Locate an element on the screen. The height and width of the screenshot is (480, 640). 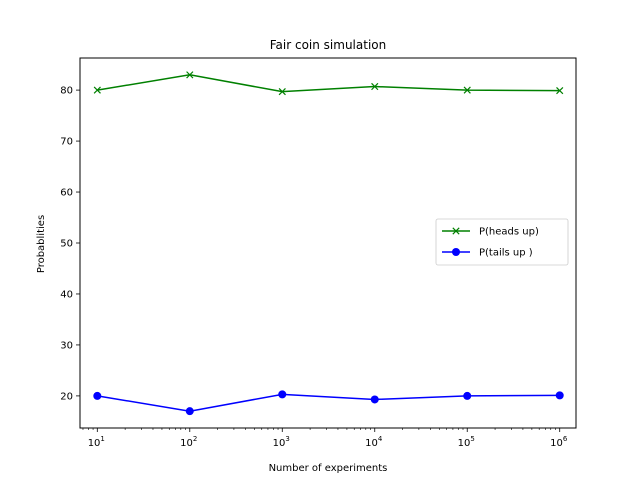
y-axis-label: Probablities is located at coordinates (41, 244).